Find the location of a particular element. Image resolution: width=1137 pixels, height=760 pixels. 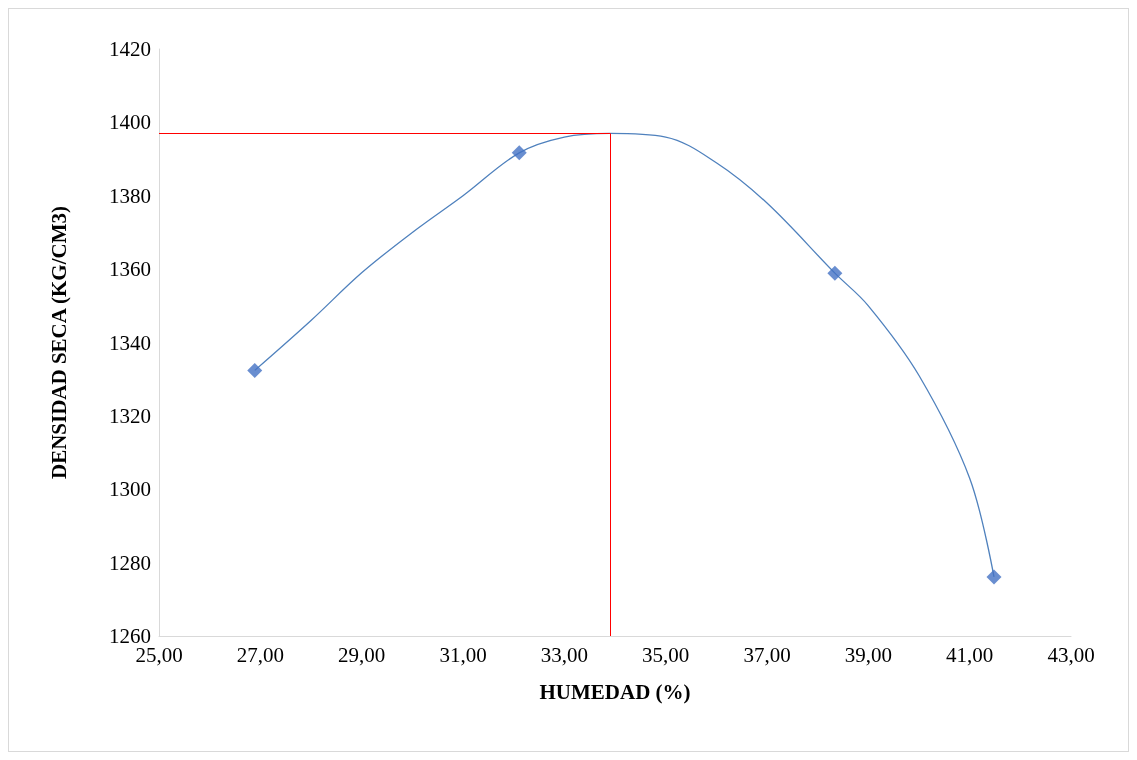

y-tick-label: 1280 is located at coordinates (130, 562).